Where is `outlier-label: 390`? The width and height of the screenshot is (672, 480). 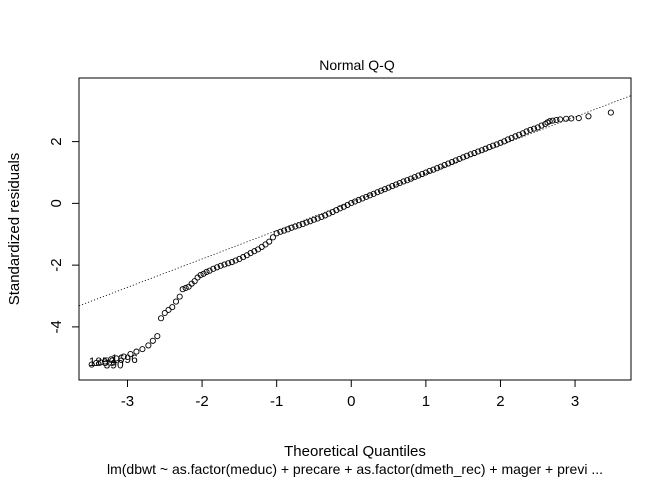 outlier-label: 390 is located at coordinates (114, 365).